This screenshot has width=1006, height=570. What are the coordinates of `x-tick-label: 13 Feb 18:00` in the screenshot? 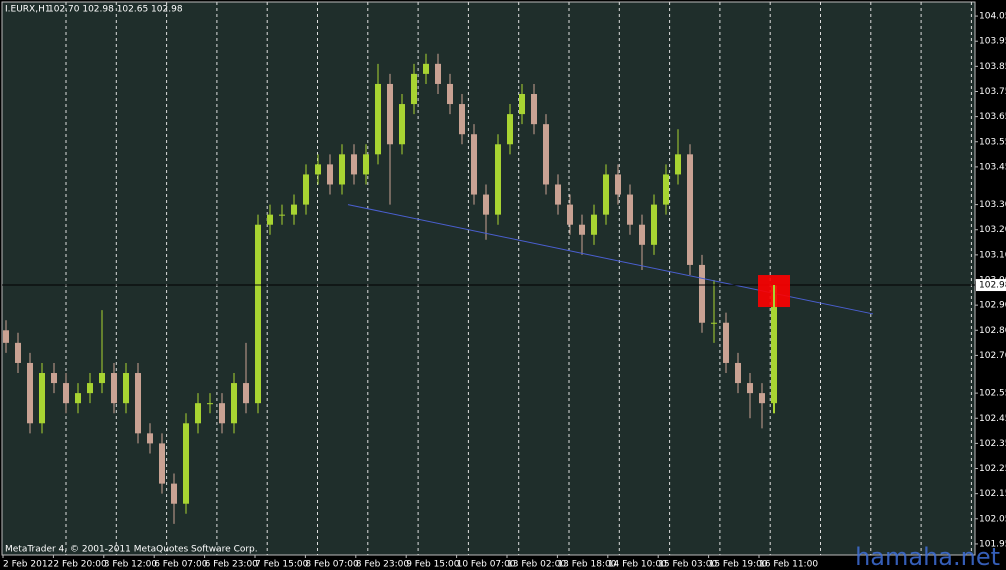 It's located at (586, 565).